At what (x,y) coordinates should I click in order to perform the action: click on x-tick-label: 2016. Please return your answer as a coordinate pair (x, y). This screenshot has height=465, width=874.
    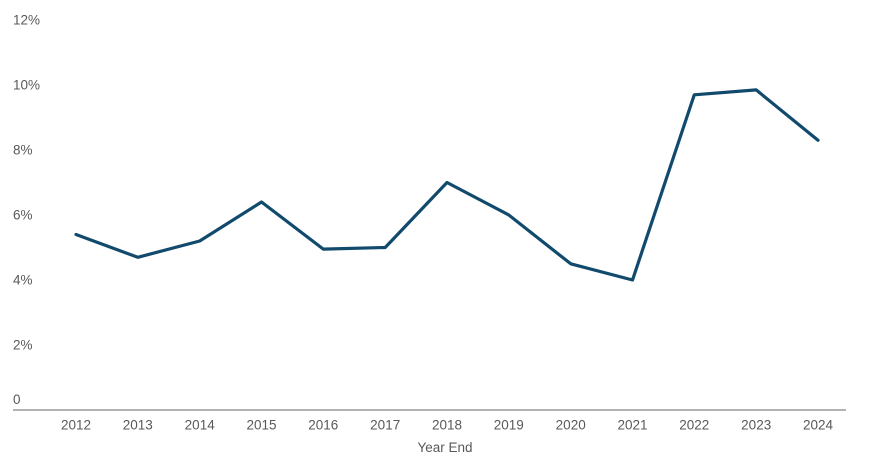
    Looking at the image, I should click on (323, 425).